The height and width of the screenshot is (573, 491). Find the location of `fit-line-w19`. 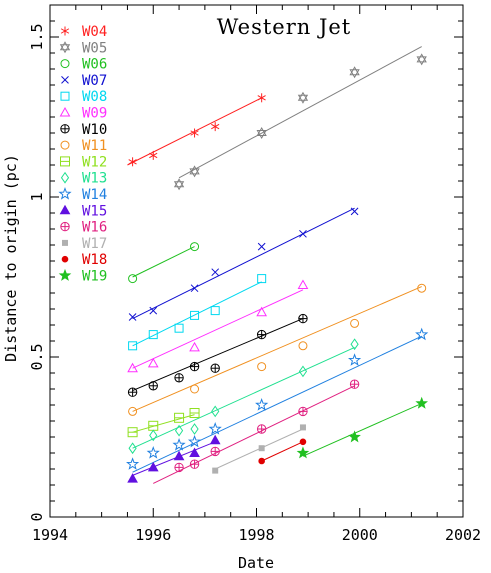

fit-line-w19 is located at coordinates (362, 429).